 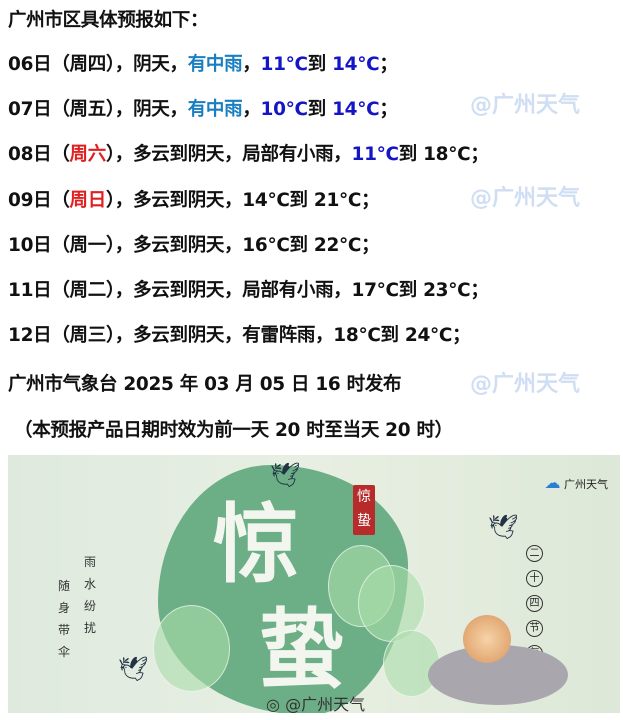 What do you see at coordinates (64, 619) in the screenshot?
I see `poem-column-2: 随身带伞` at bounding box center [64, 619].